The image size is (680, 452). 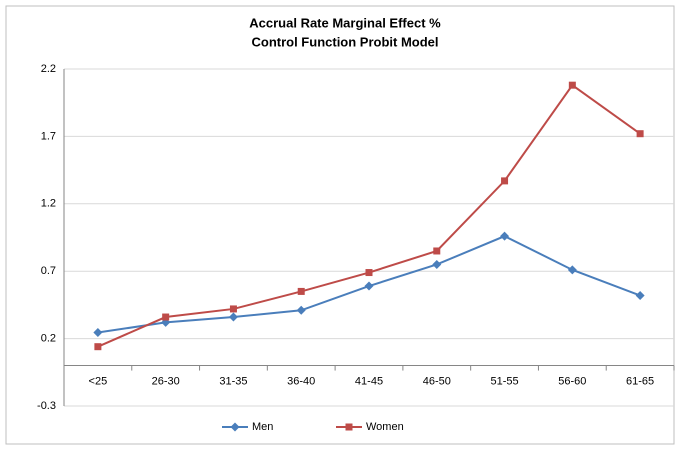 What do you see at coordinates (48, 339) in the screenshot?
I see `y-tick-label: 0.2` at bounding box center [48, 339].